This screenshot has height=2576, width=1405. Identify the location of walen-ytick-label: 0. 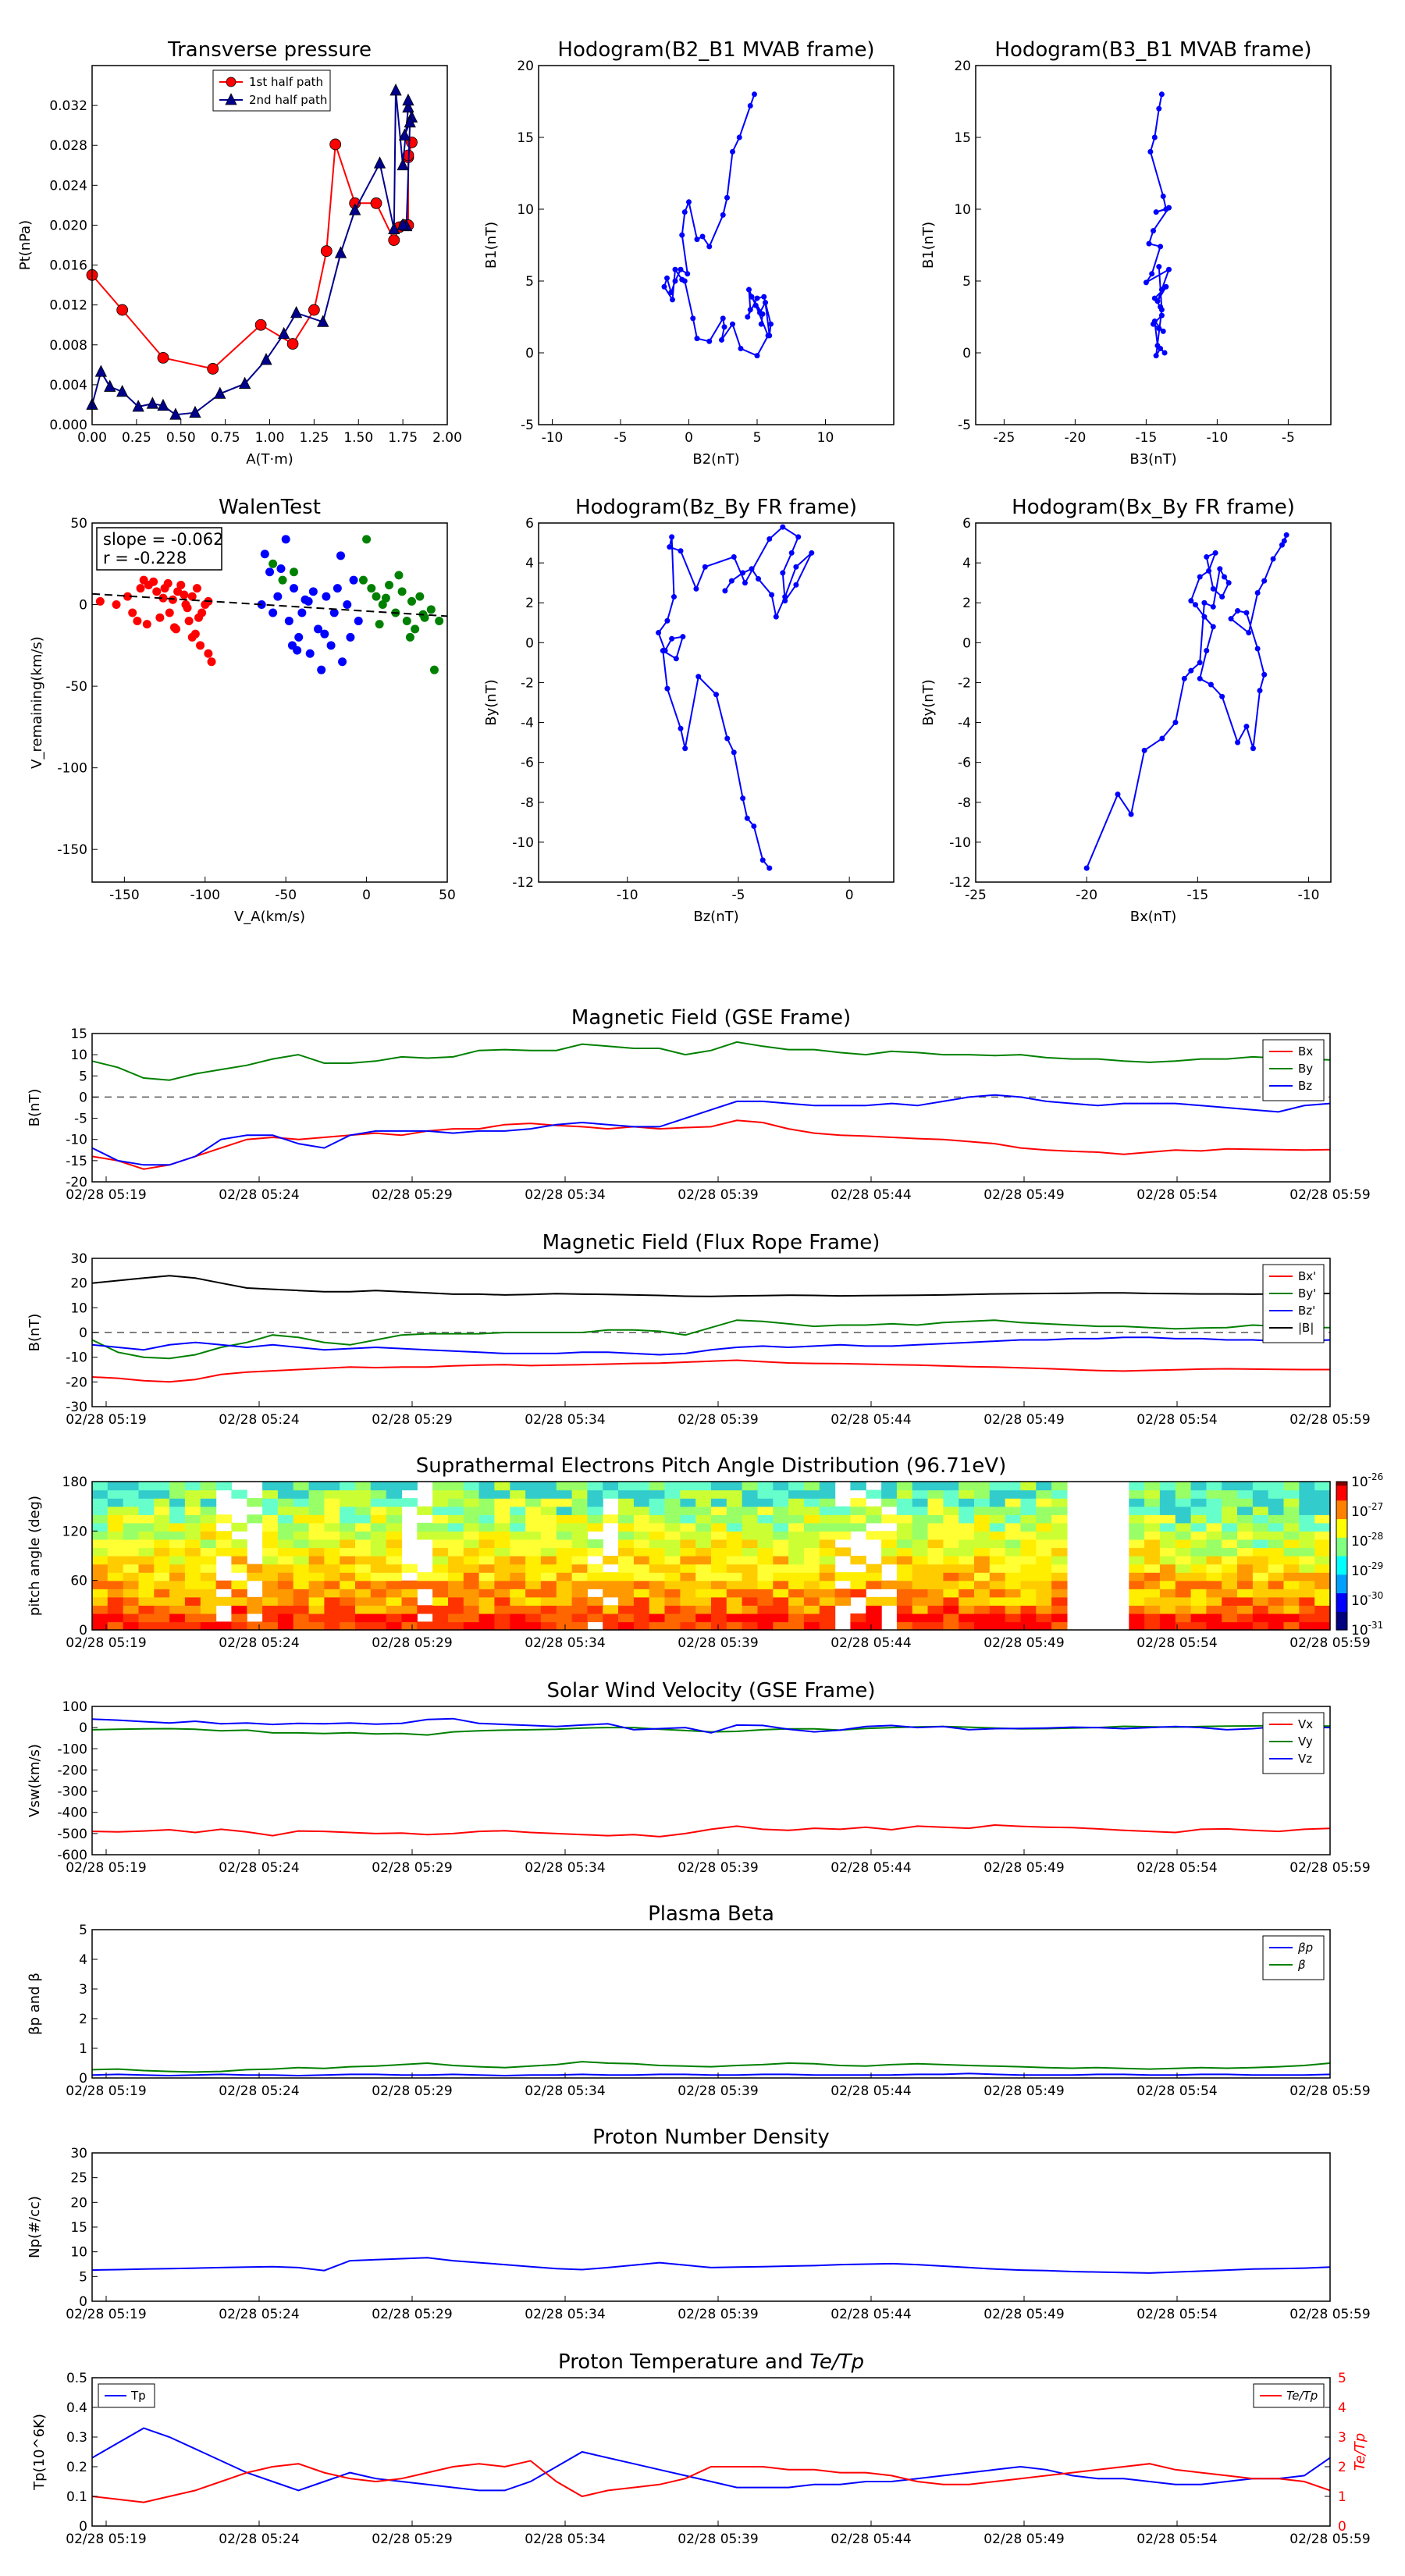
(83, 606).